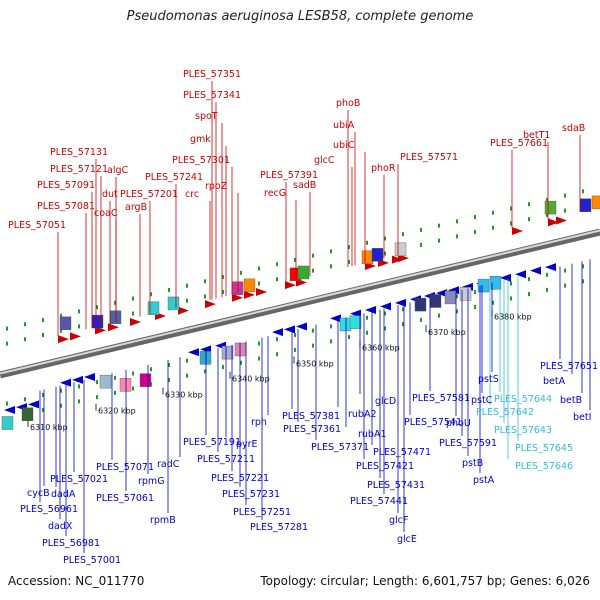 The height and width of the screenshot is (600, 600). What do you see at coordinates (92, 560) in the screenshot?
I see `gene-label: PLES_57001` at bounding box center [92, 560].